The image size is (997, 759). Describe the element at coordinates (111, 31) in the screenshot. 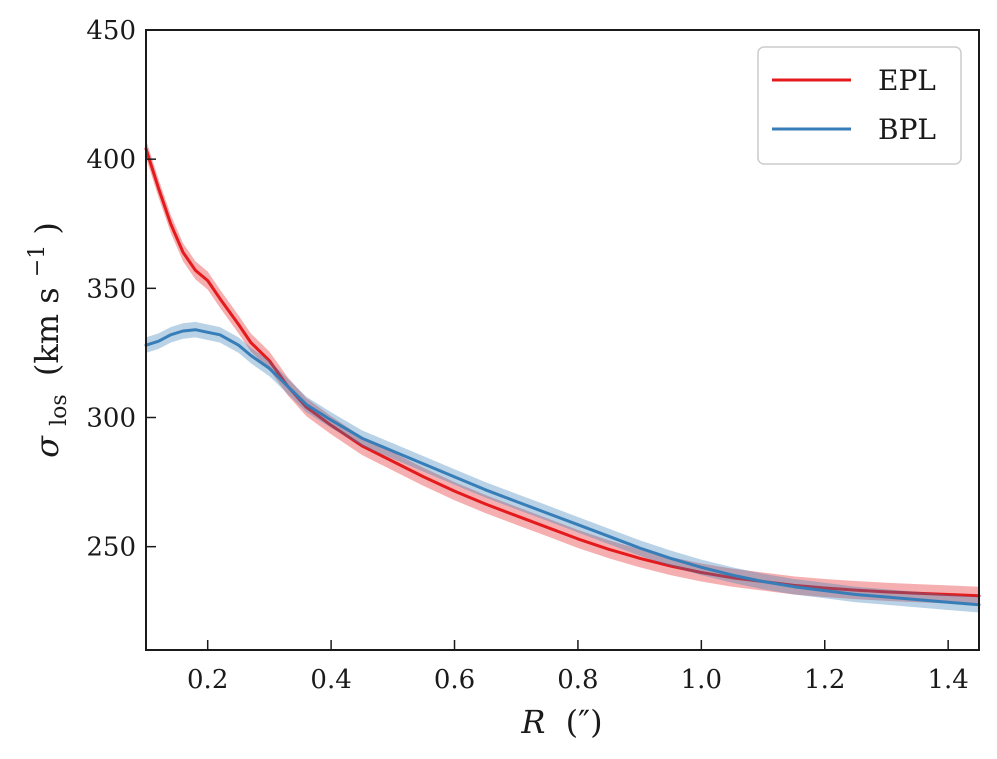

I see `y-tick-label: 450` at that location.